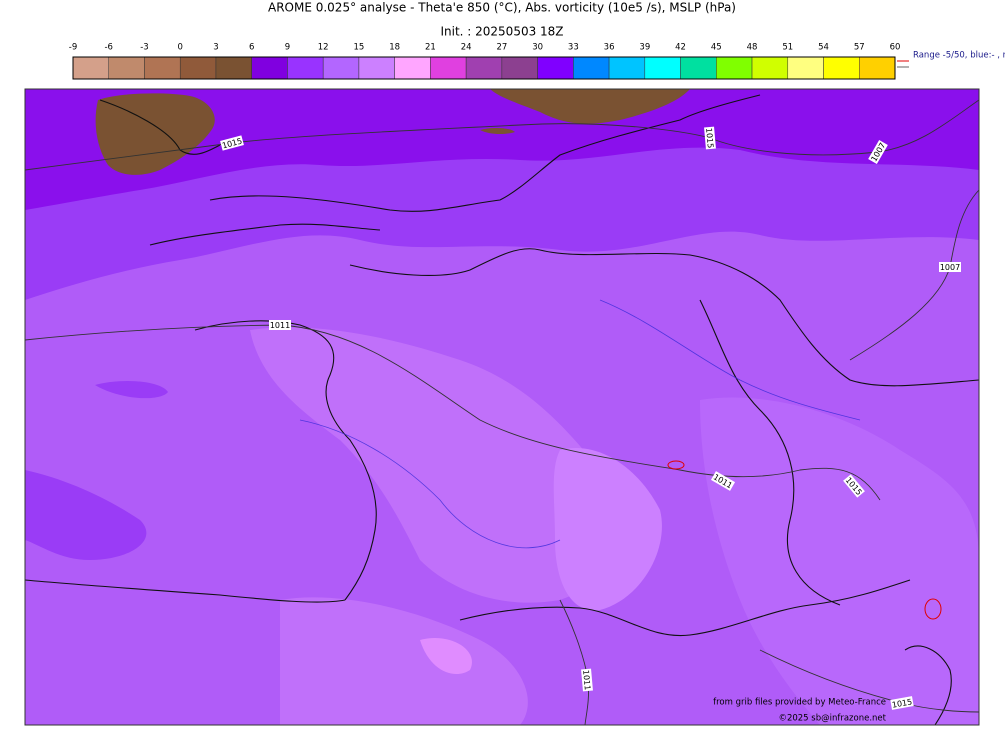 Image resolution: width=1005 pixels, height=738 pixels. I want to click on vorticity-contours, so click(804, 540).